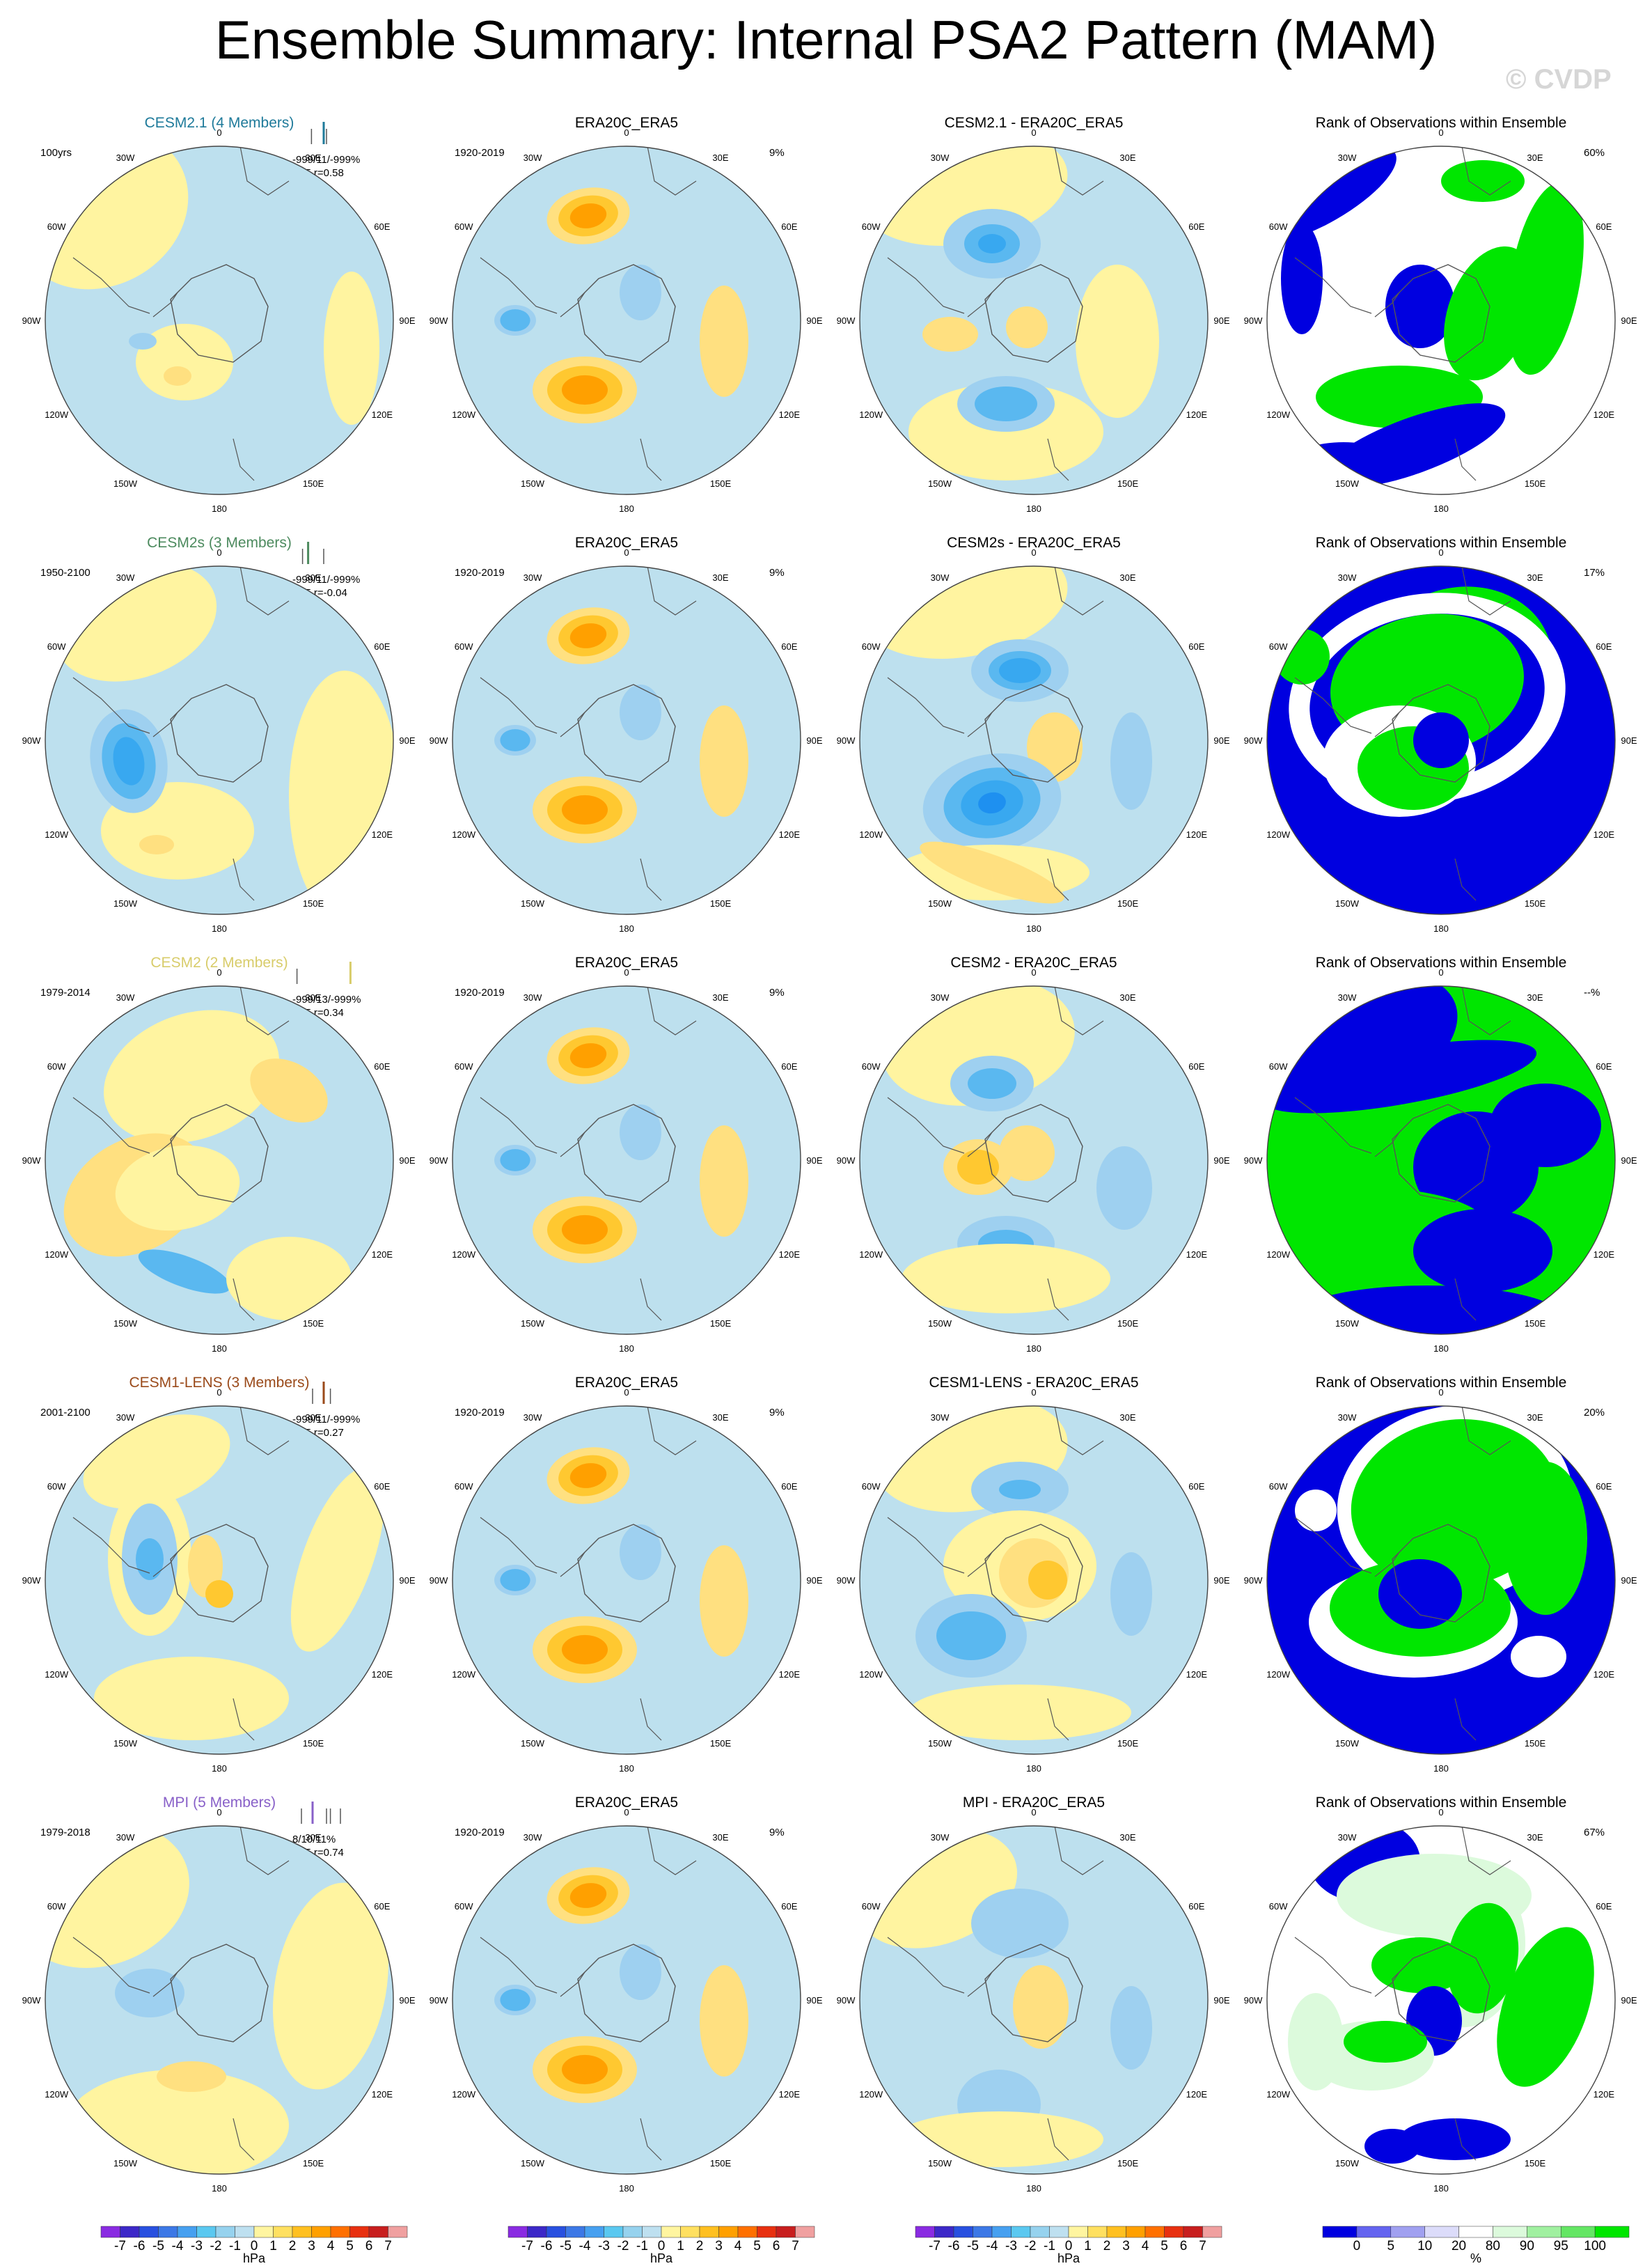 The image size is (1652, 2266). What do you see at coordinates (1475, 2258) in the screenshot?
I see `colorbar-unit: %` at bounding box center [1475, 2258].